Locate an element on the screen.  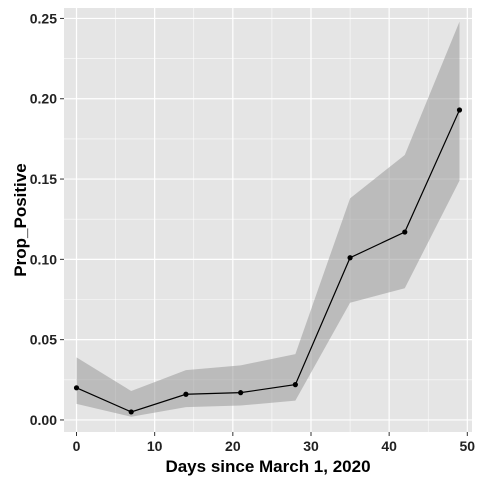
x-tick-label: 20 is located at coordinates (233, 446).